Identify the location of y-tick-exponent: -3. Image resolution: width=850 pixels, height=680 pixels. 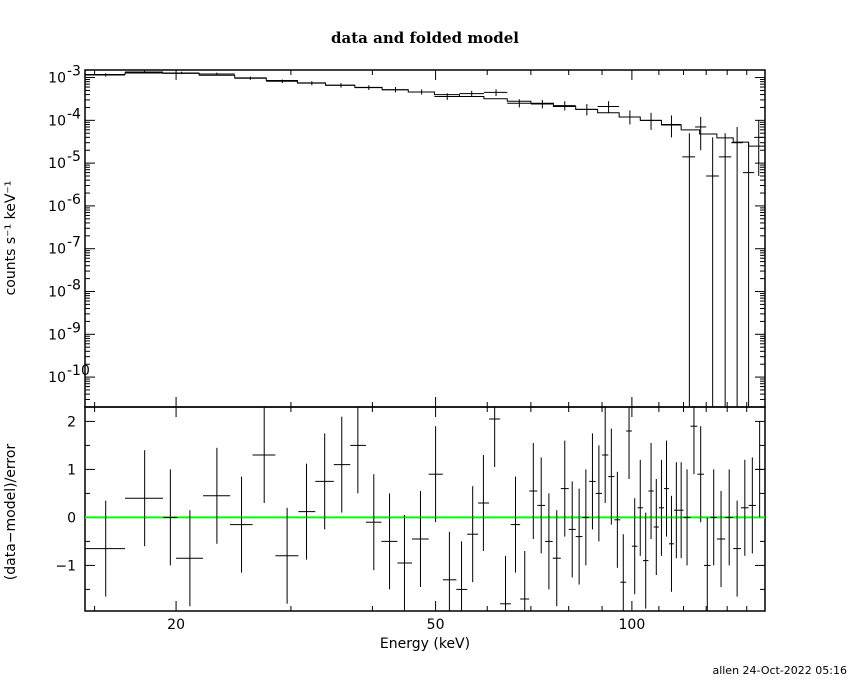
(74, 72).